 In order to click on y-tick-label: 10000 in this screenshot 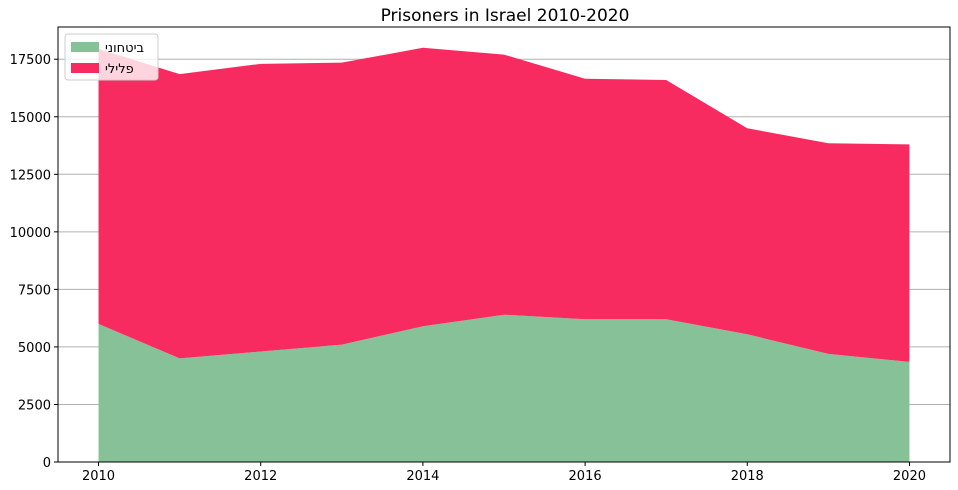, I will do `click(30, 233)`.